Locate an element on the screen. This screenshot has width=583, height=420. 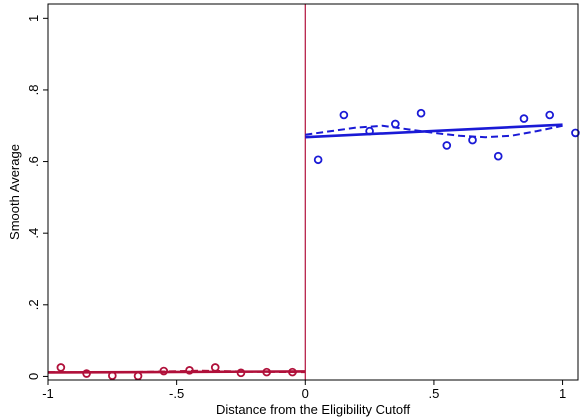
y-tick-label: .4 is located at coordinates (33, 233).